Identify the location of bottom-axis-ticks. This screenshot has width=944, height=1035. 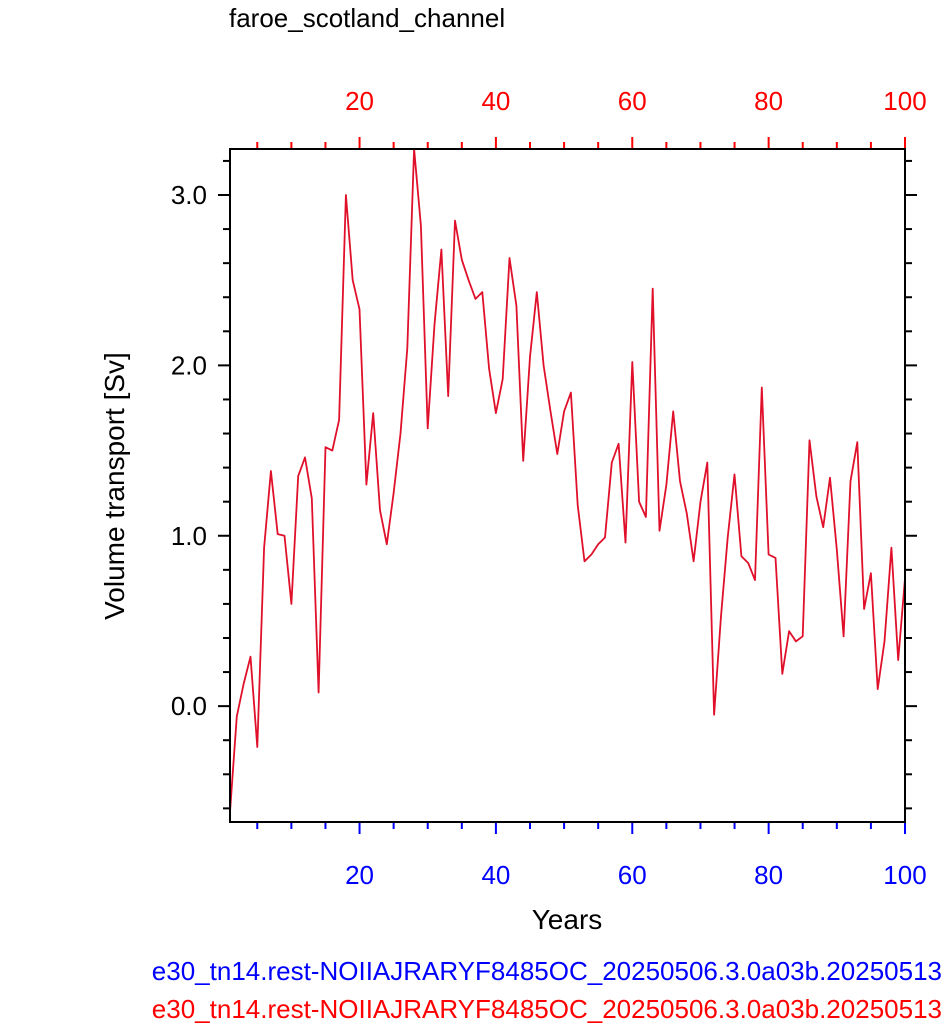
(581, 828).